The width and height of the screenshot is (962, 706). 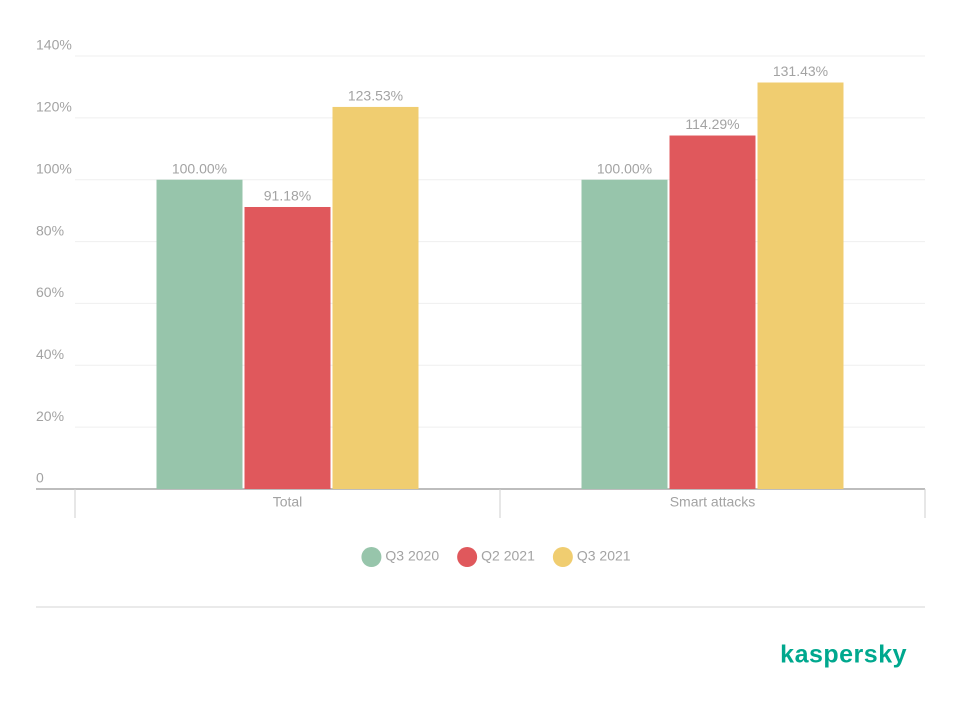 I want to click on y-tick-label: 20%, so click(x=50, y=416).